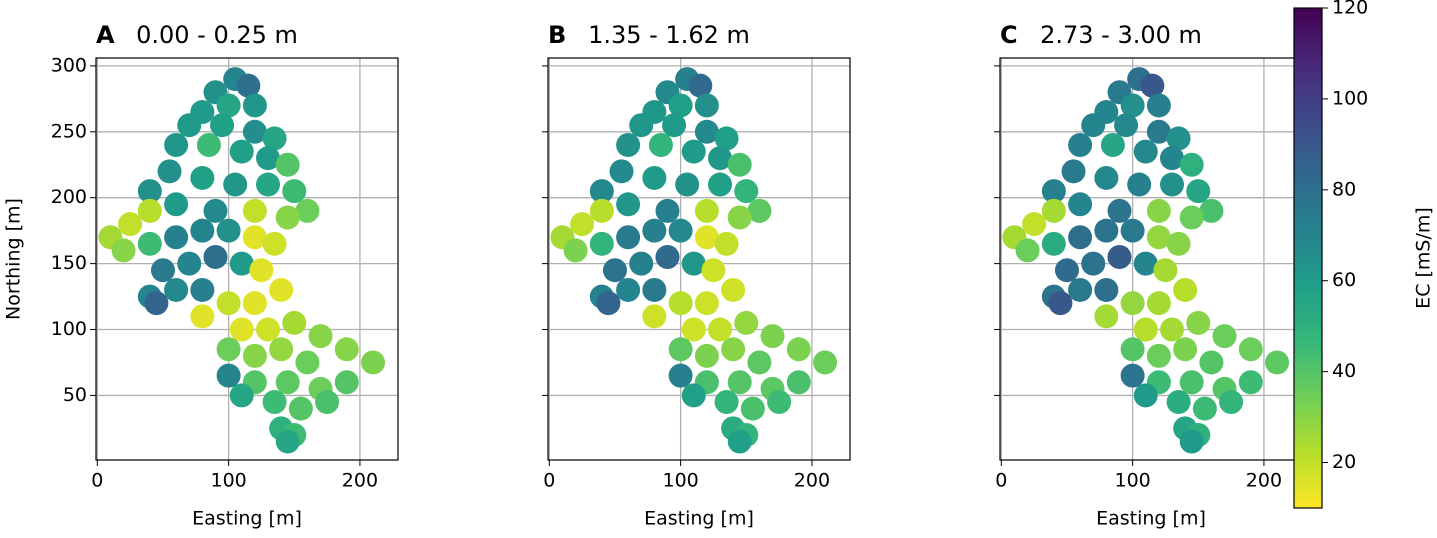  What do you see at coordinates (217, 35) in the screenshot?
I see `title: 0.00 - 0.25 m` at bounding box center [217, 35].